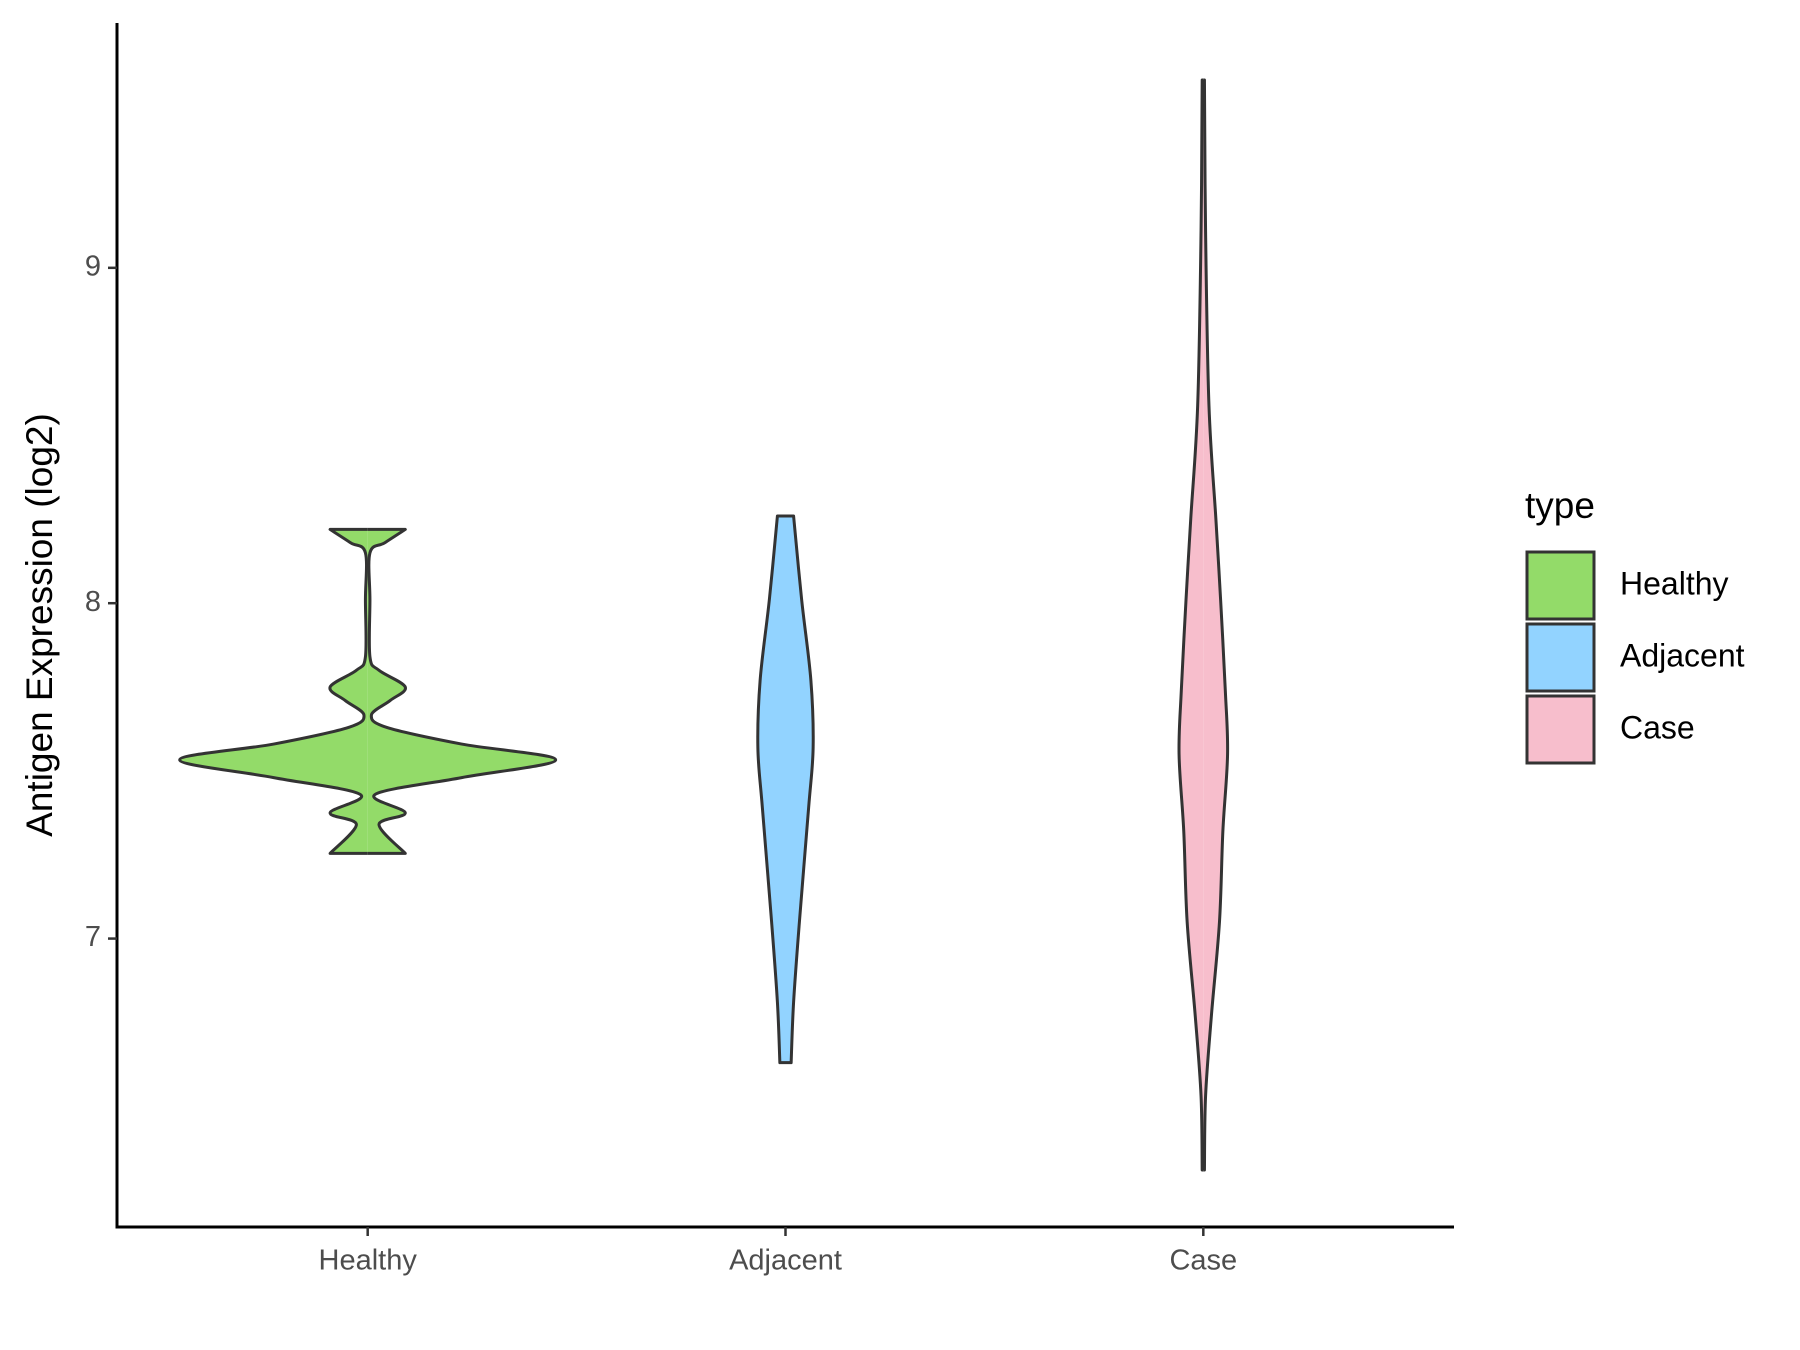 The height and width of the screenshot is (1350, 1800). Describe the element at coordinates (93, 266) in the screenshot. I see `y-tick-label: 9` at that location.